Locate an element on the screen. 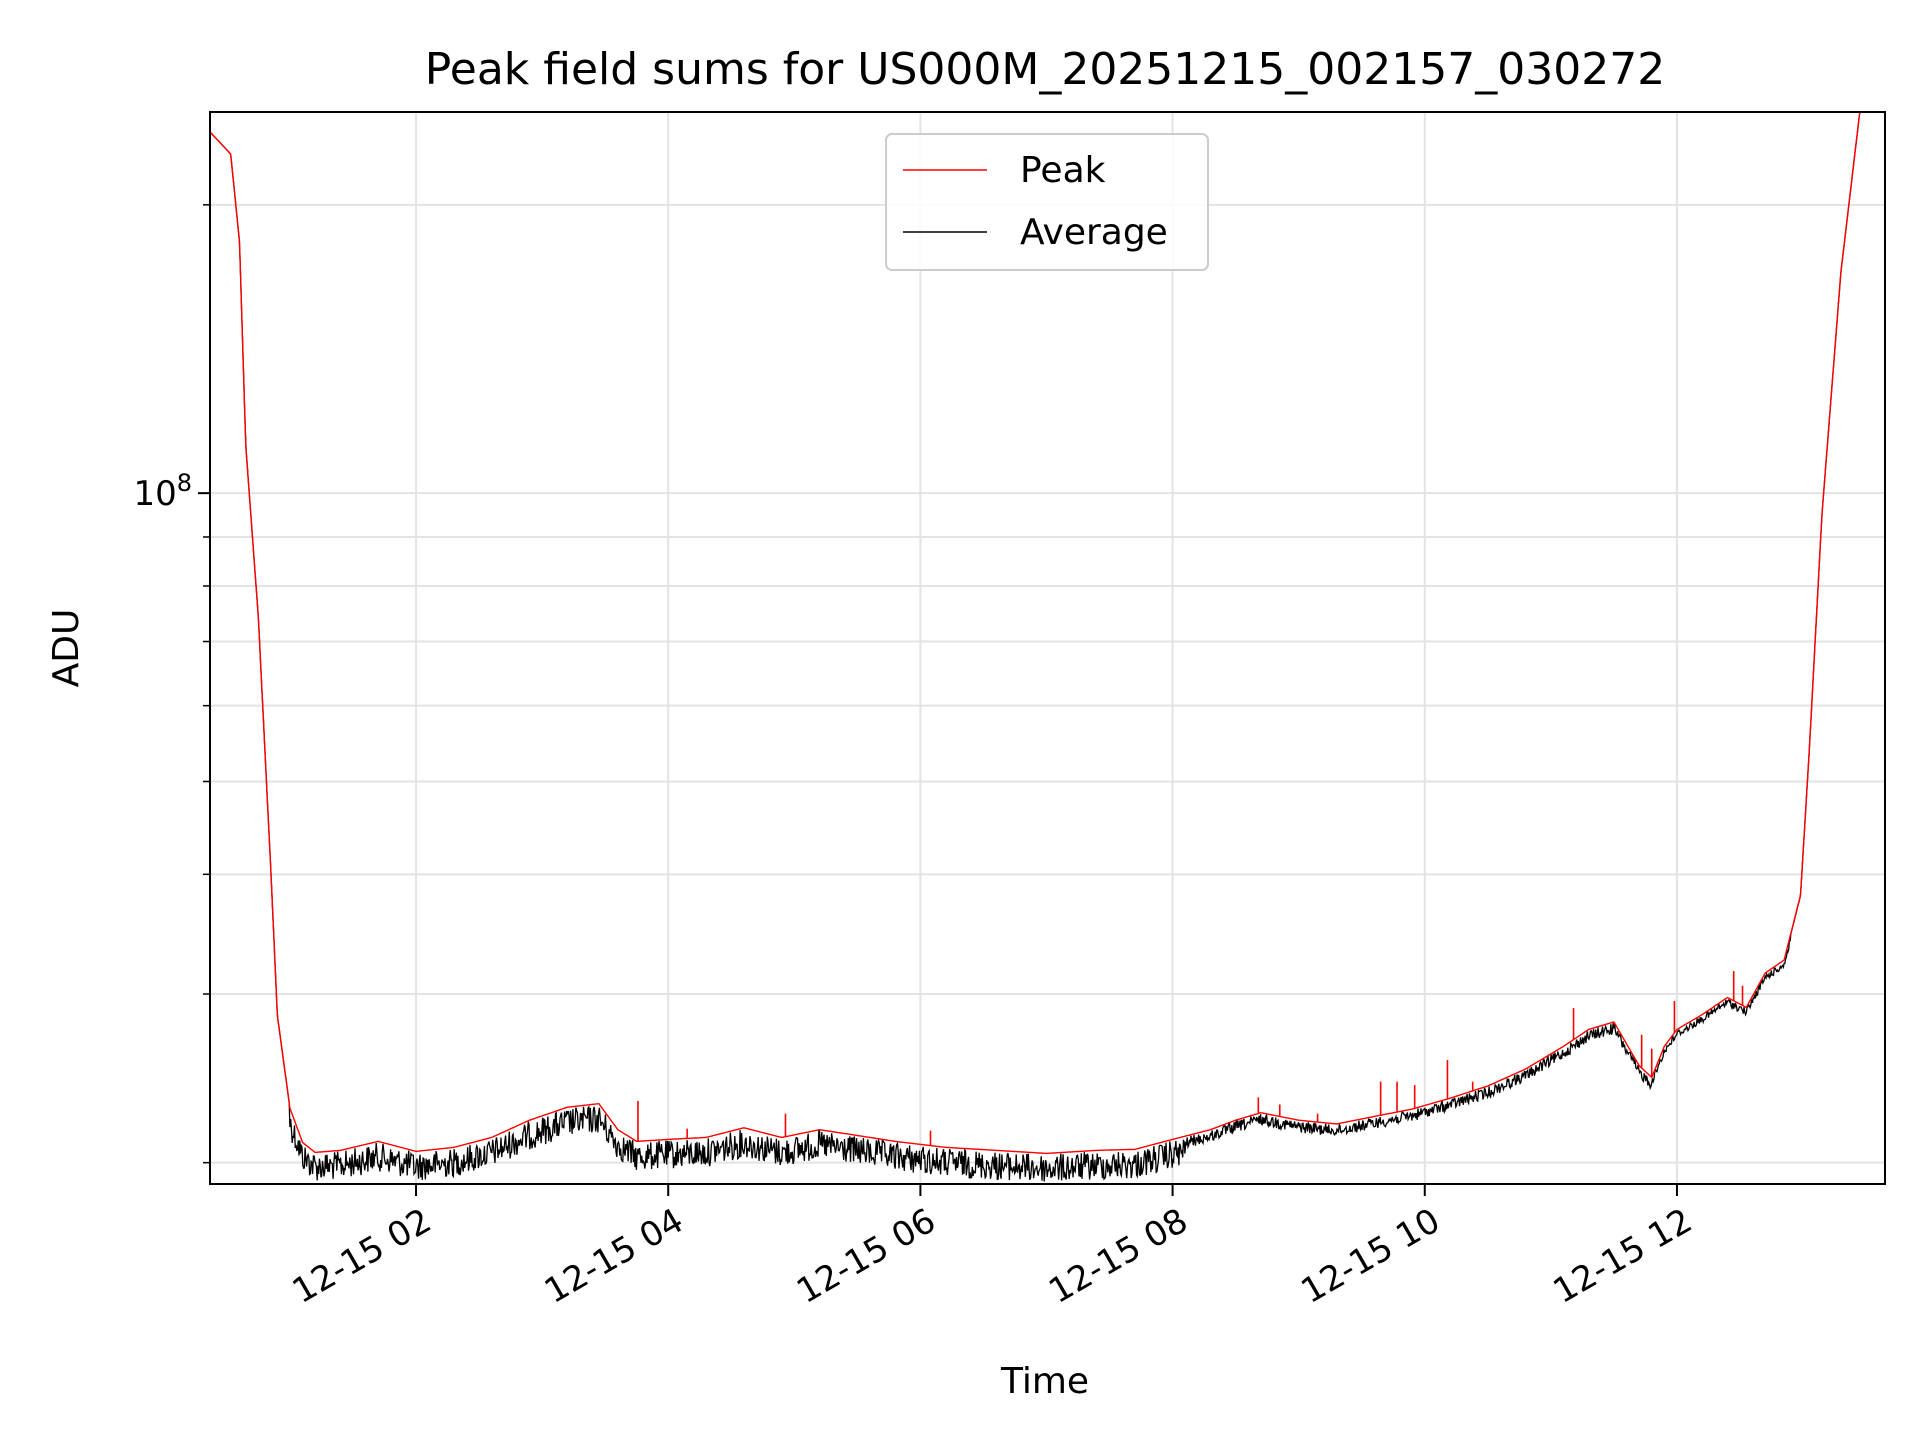 The width and height of the screenshot is (1920, 1440). legend-label-peak: Peak is located at coordinates (1063, 170).